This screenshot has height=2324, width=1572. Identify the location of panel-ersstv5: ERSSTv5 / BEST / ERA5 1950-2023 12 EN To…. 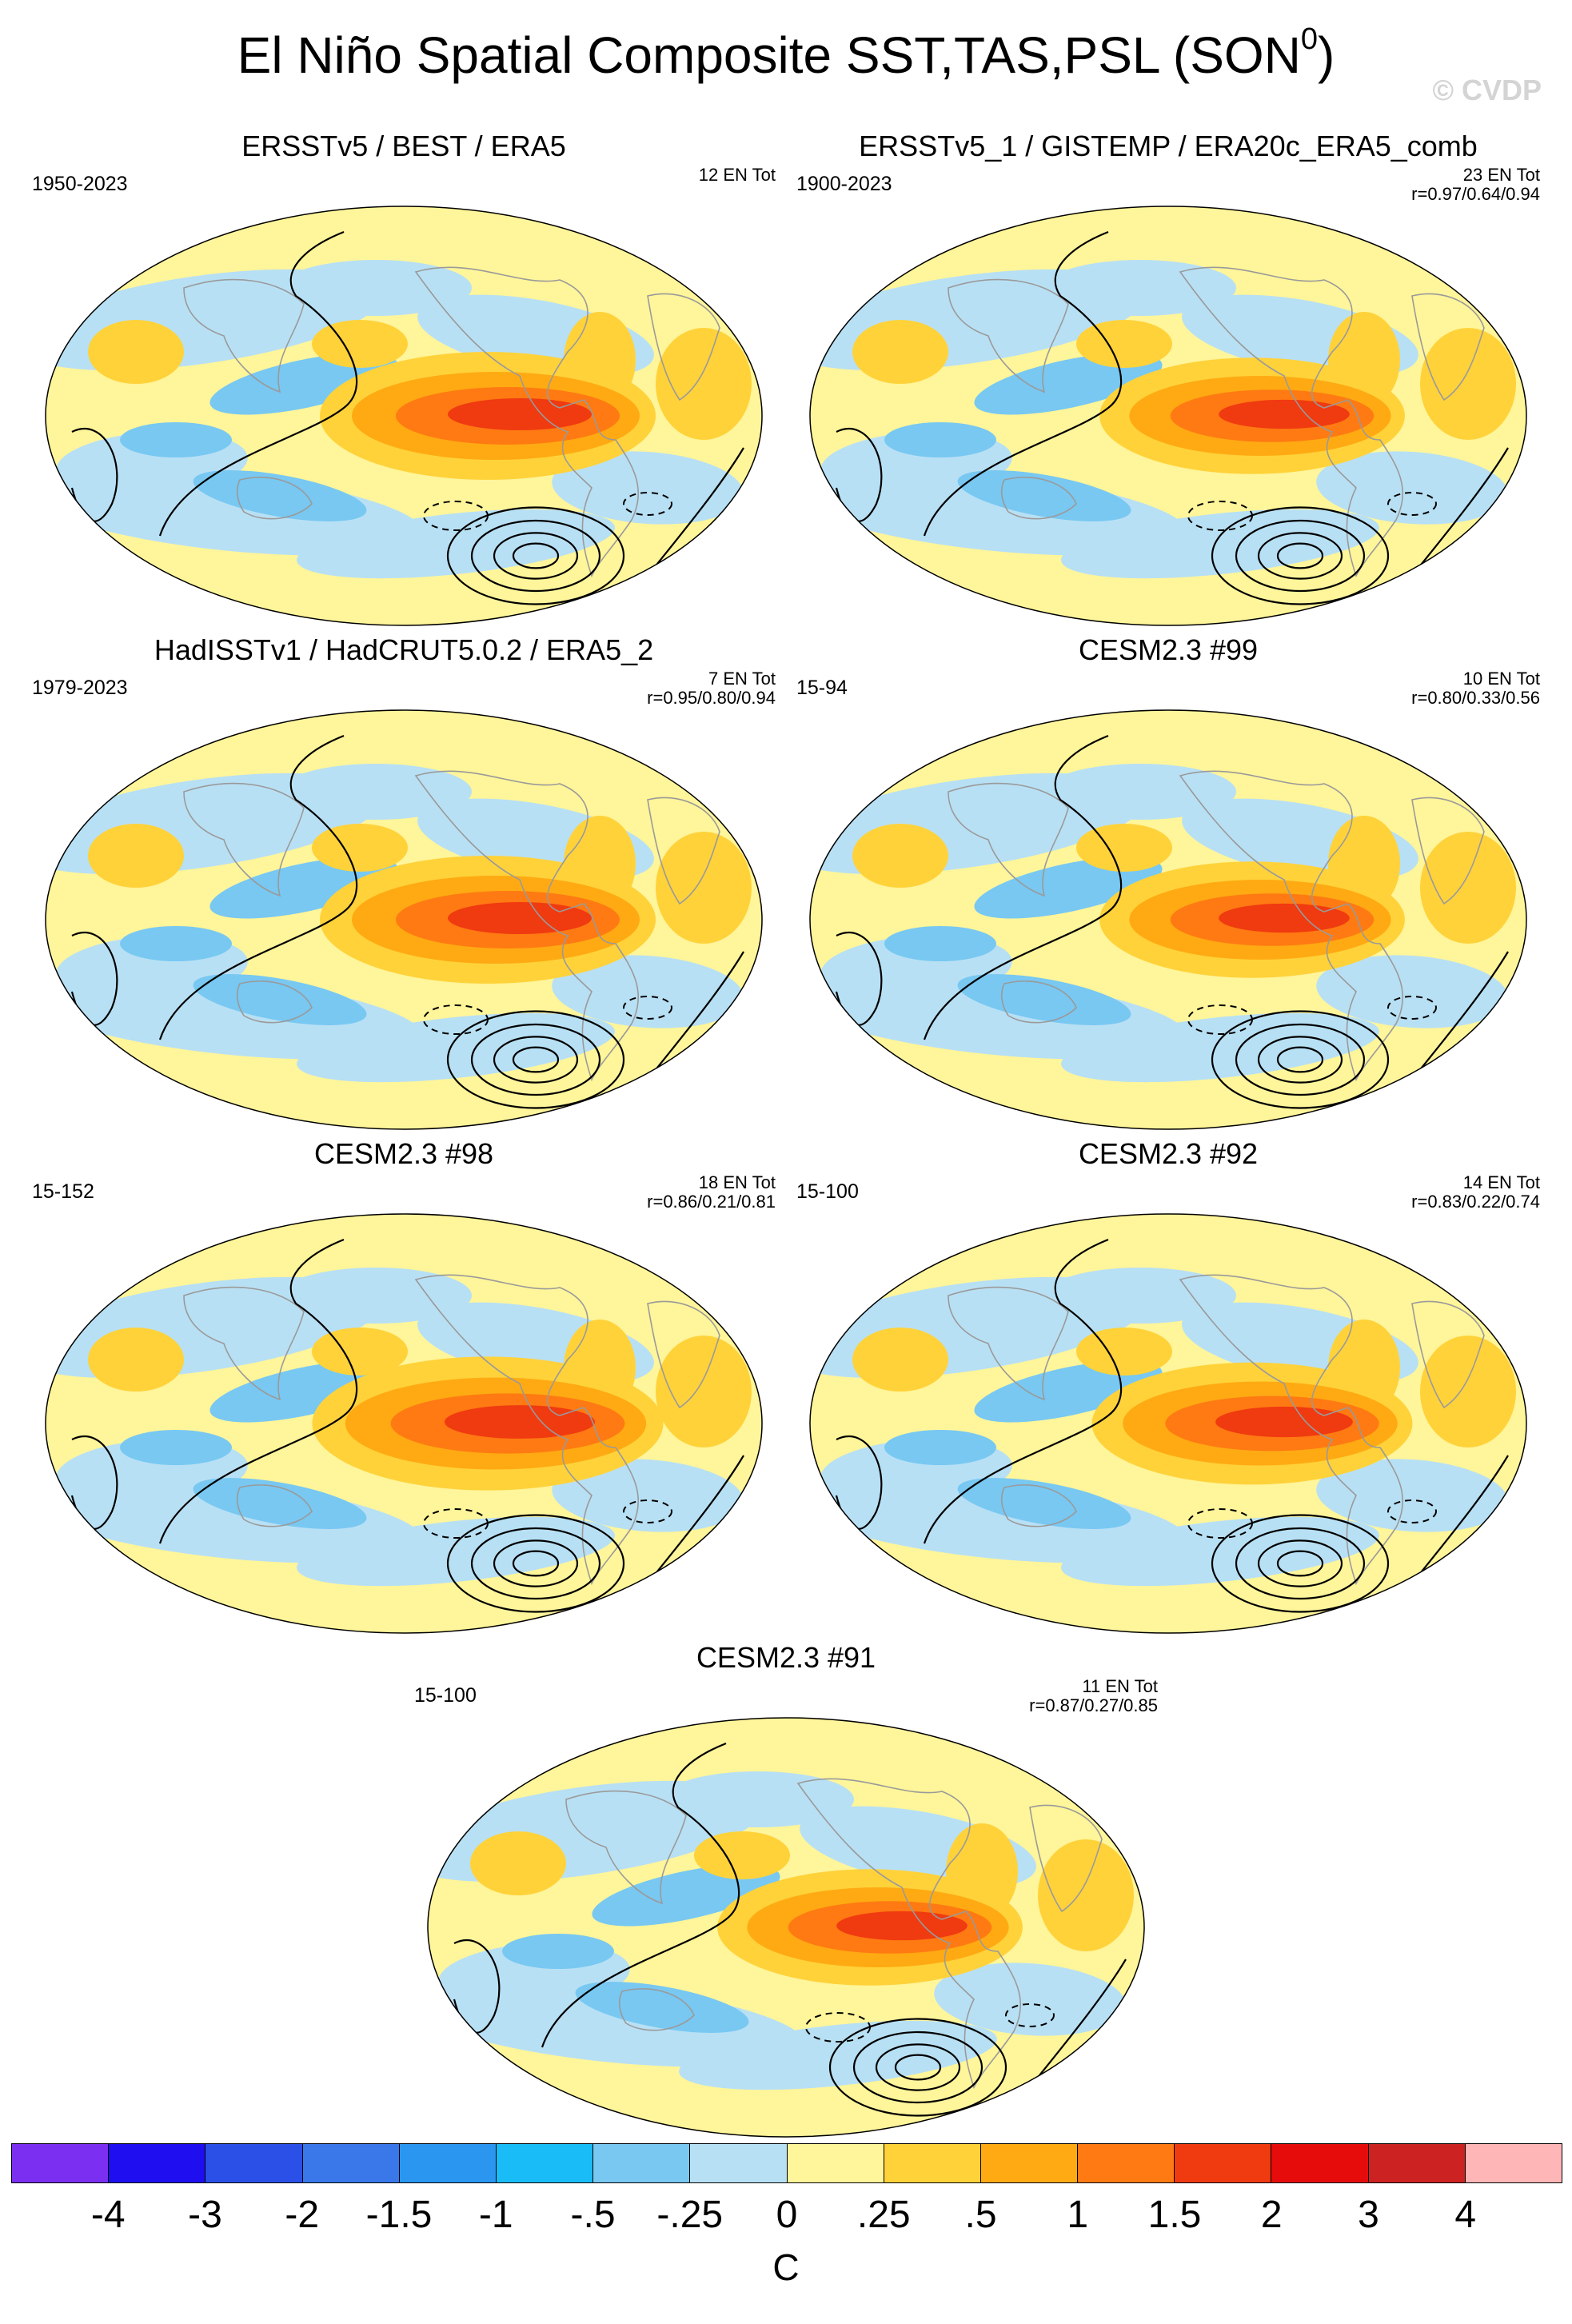
(404, 385).